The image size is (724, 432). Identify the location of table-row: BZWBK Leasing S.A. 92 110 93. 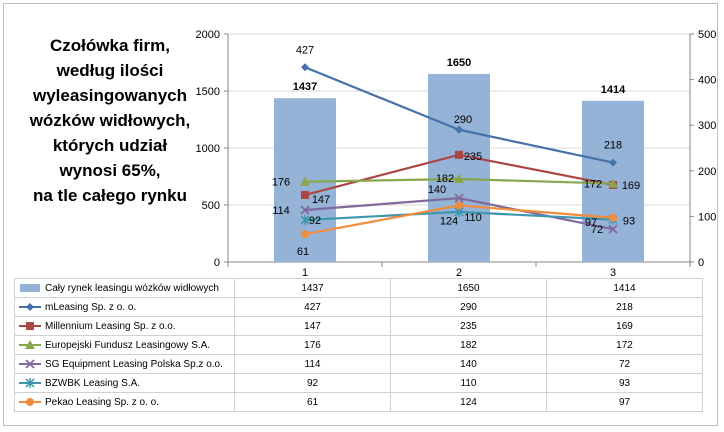
(358, 383).